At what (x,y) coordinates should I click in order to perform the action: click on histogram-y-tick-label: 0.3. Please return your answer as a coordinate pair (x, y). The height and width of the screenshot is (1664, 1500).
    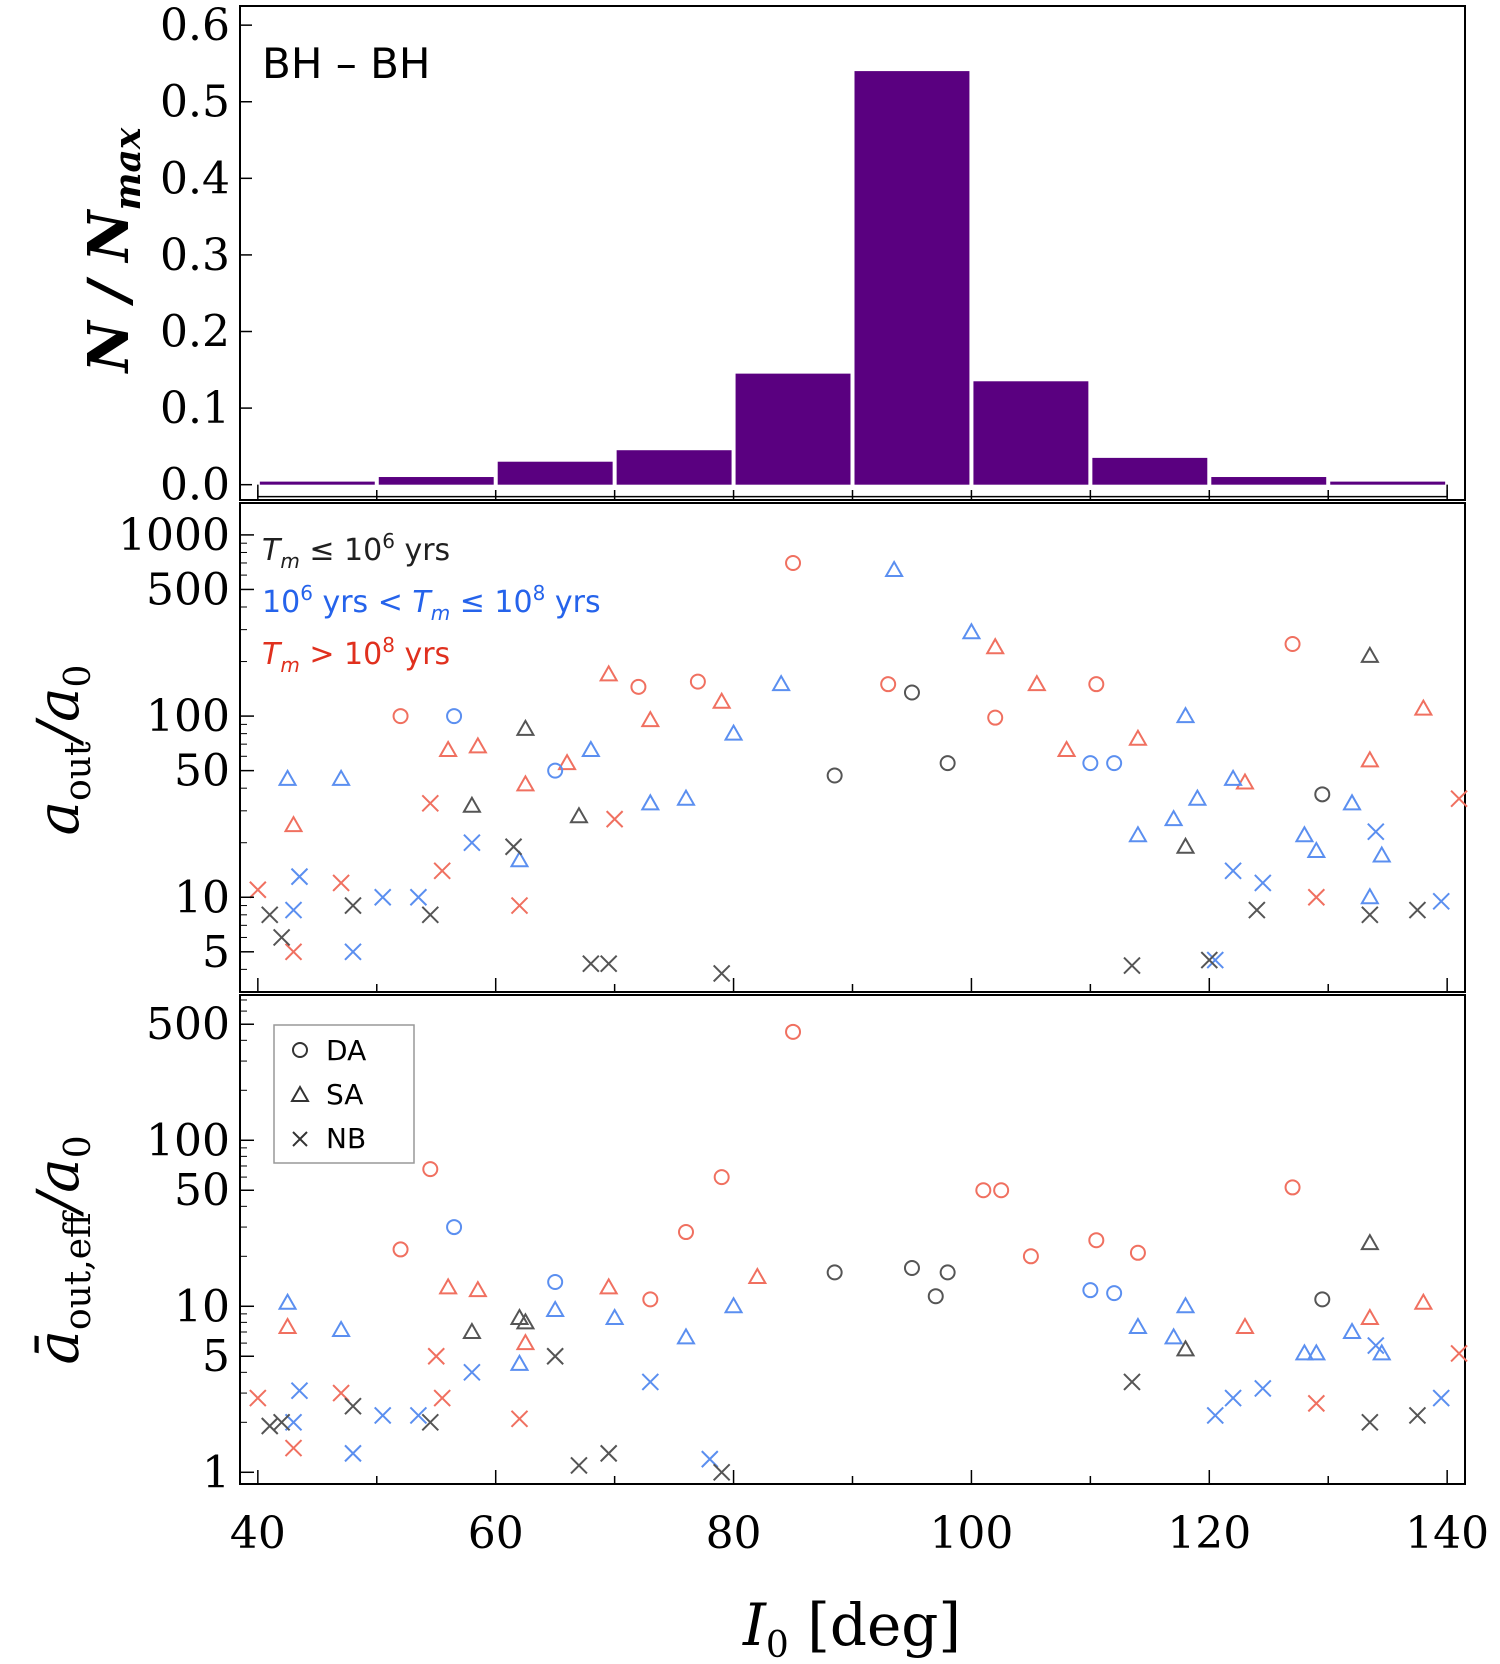
    Looking at the image, I should click on (195, 255).